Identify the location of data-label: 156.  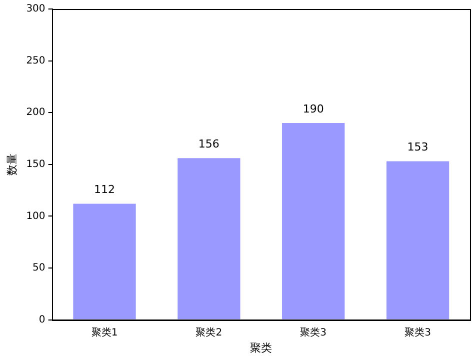
(209, 144).